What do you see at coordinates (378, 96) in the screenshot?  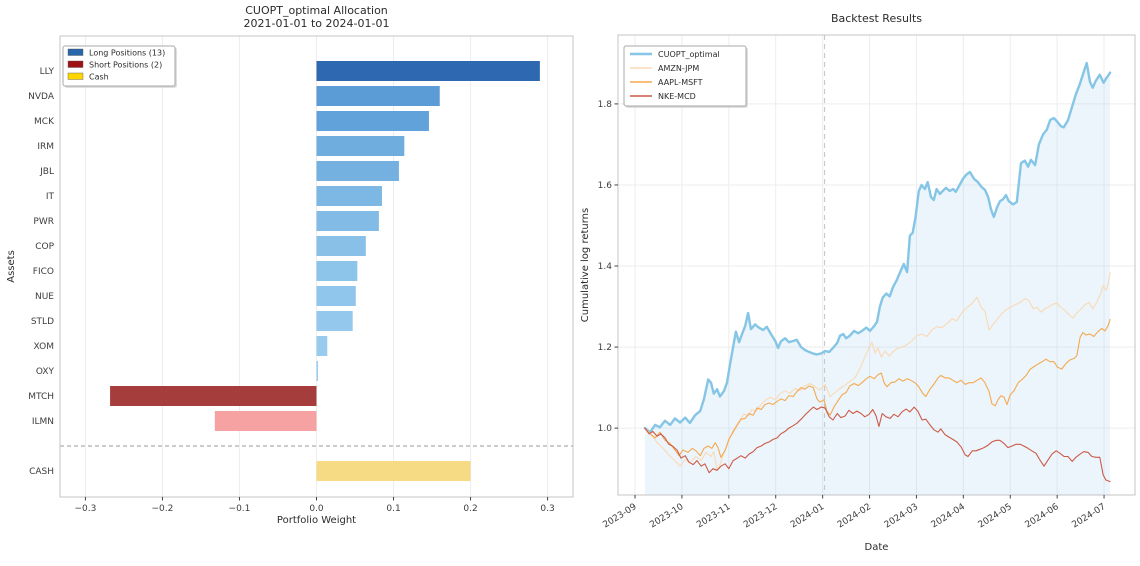 I see `bar-nvda` at bounding box center [378, 96].